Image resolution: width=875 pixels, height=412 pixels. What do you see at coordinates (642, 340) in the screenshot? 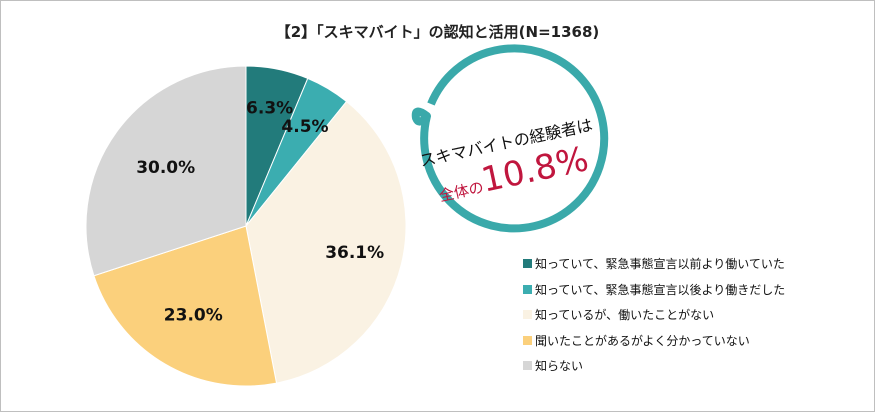
I see `legend-label: 聞いたことがあるがよく分かっていない` at bounding box center [642, 340].